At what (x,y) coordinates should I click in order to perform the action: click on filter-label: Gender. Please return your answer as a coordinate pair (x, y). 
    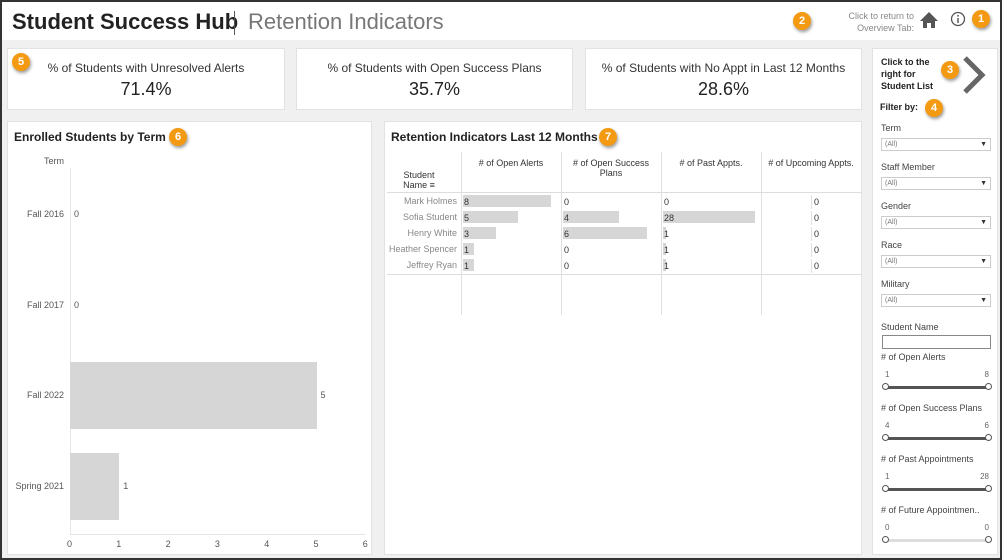
    Looking at the image, I should click on (896, 206).